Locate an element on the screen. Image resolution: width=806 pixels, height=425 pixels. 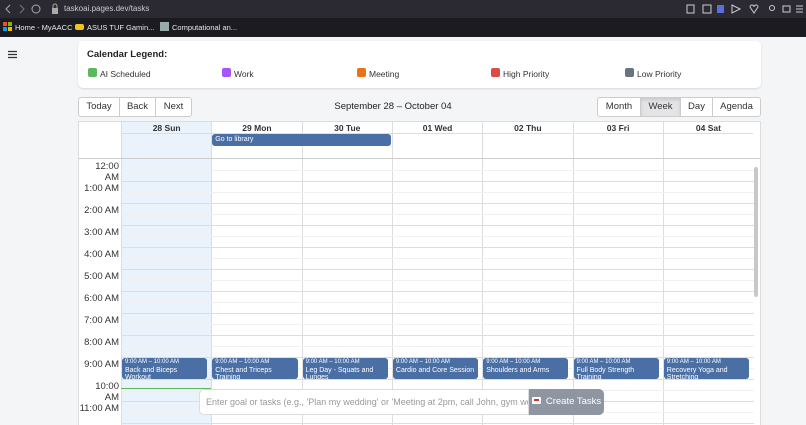
view-button: Day is located at coordinates (696, 107).